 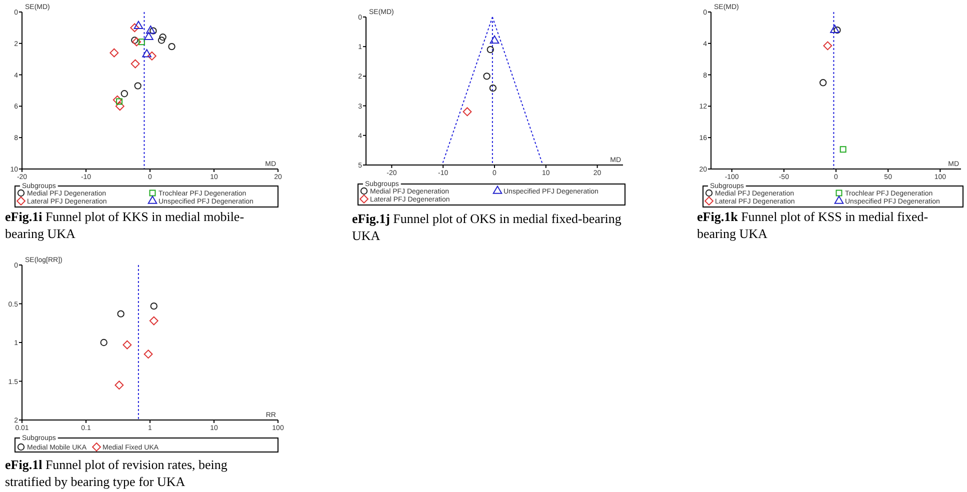 I want to click on text: eFig.1i Funnel plot of KKS in medial mobile-bearing UKA, so click(x=124, y=225).